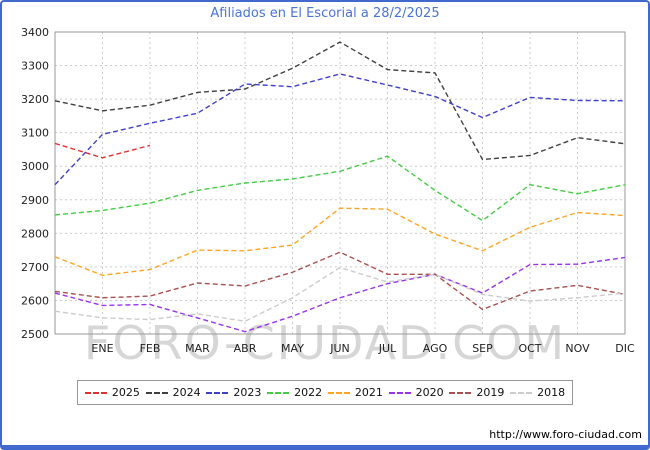  I want to click on svg-text: 2700, so click(35, 267).